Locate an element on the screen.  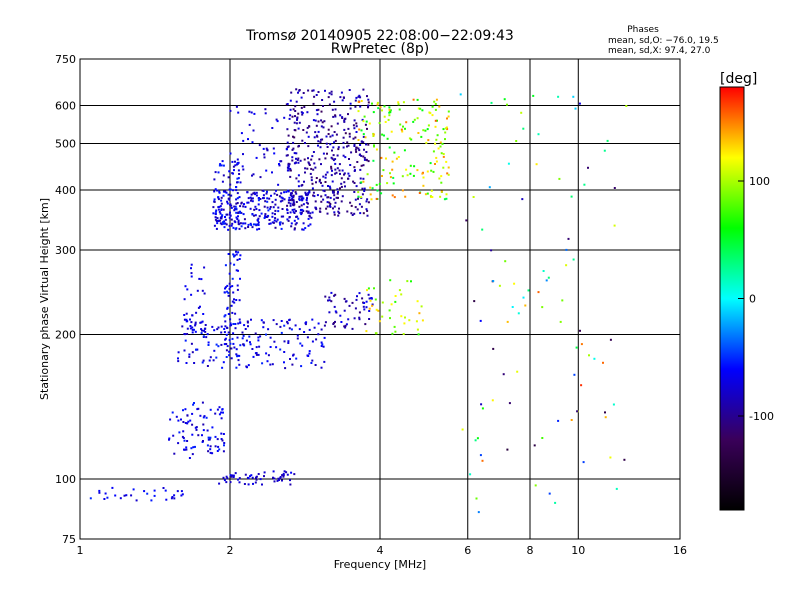
x-axis-label: Frequency [MHz] is located at coordinates (380, 564).